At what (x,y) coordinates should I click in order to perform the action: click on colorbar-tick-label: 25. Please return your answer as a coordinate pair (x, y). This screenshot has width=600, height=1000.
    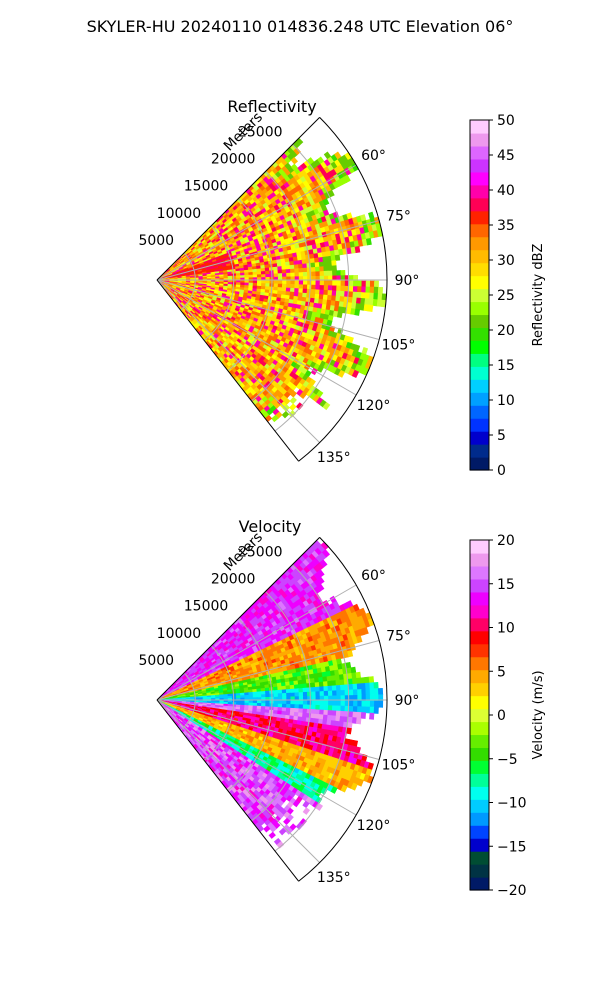
    Looking at the image, I should click on (506, 296).